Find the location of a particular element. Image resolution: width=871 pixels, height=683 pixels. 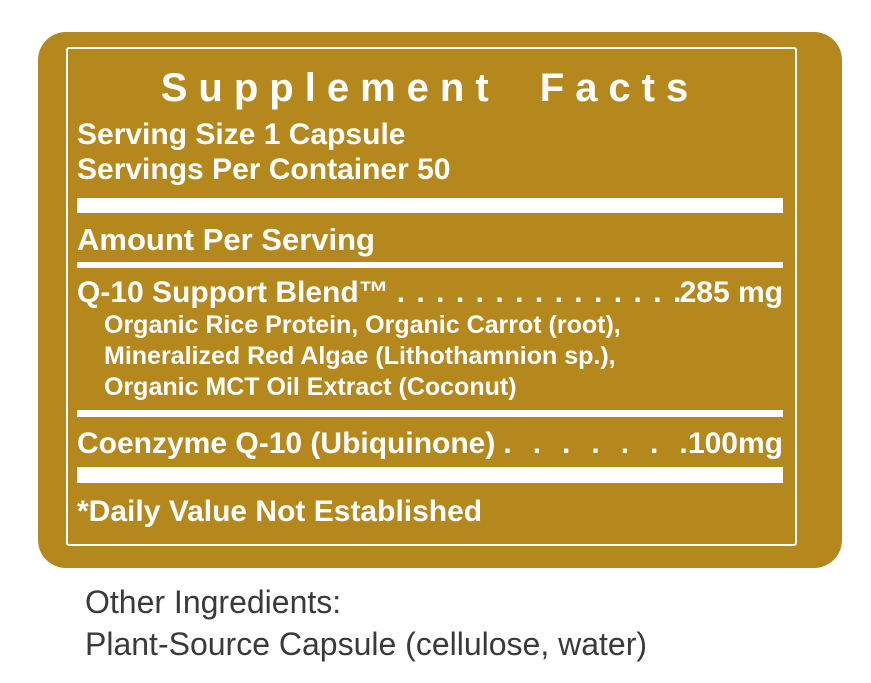

servings-per-container: Servings Per Container 50 is located at coordinates (264, 169).